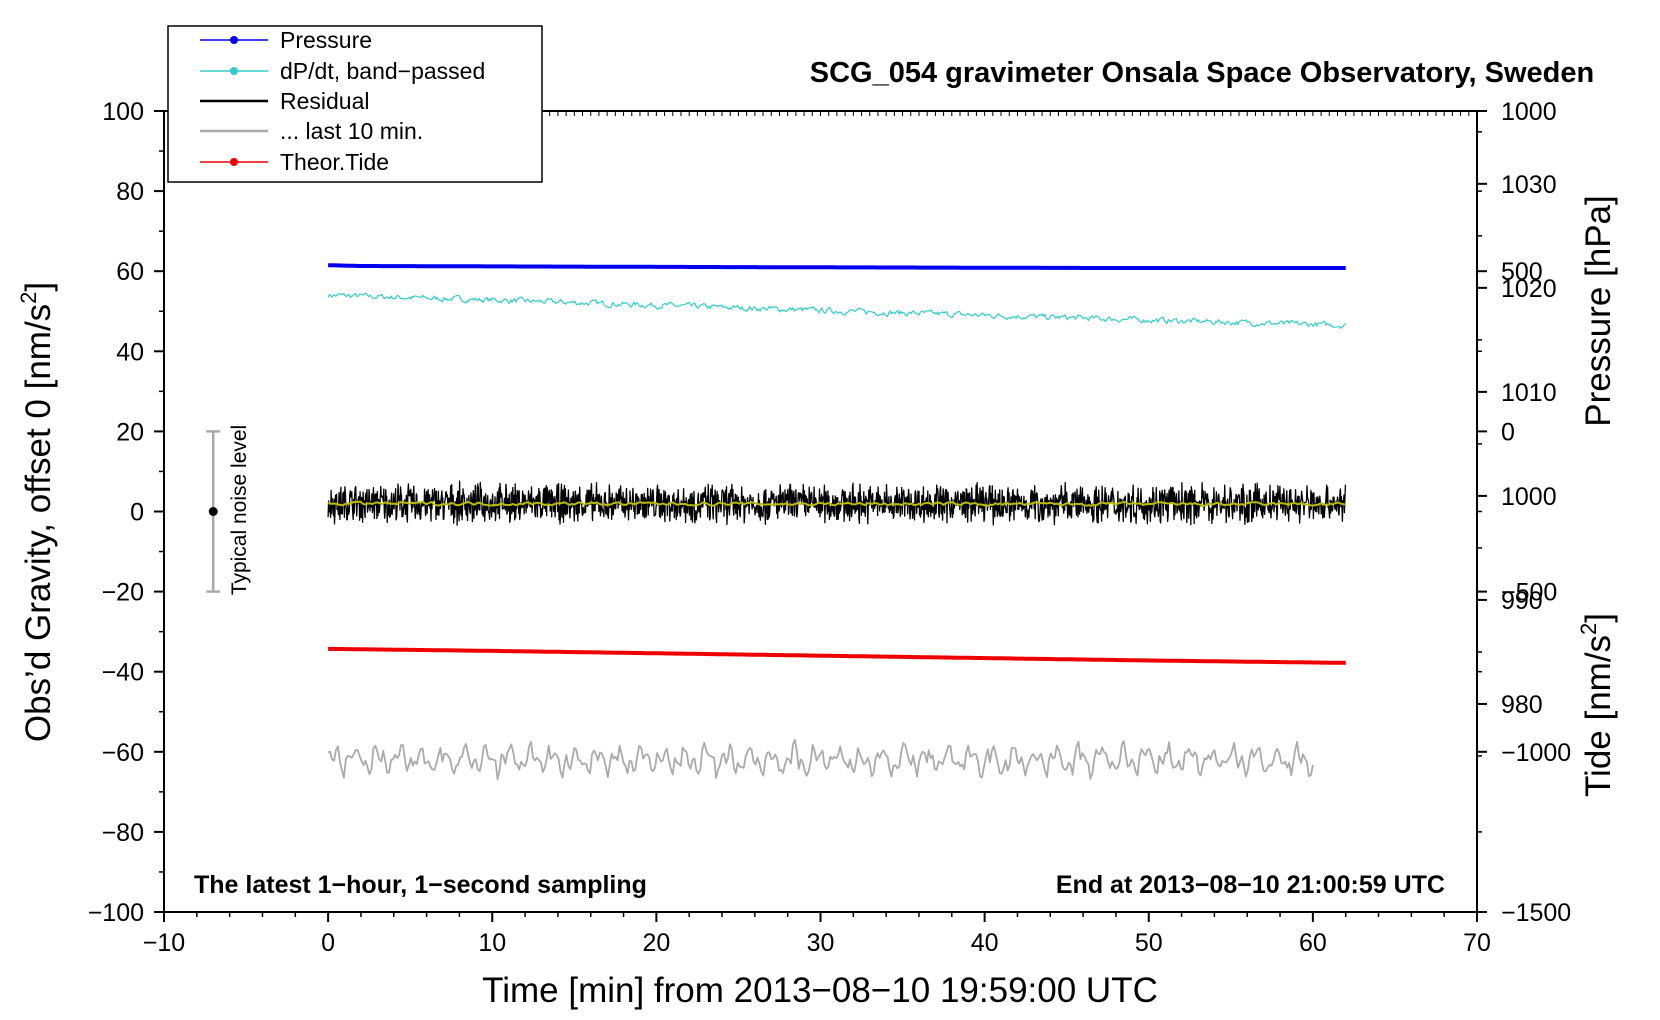 This screenshot has width=1660, height=1020. Describe the element at coordinates (492, 943) in the screenshot. I see `x-tick-label: 10` at that location.